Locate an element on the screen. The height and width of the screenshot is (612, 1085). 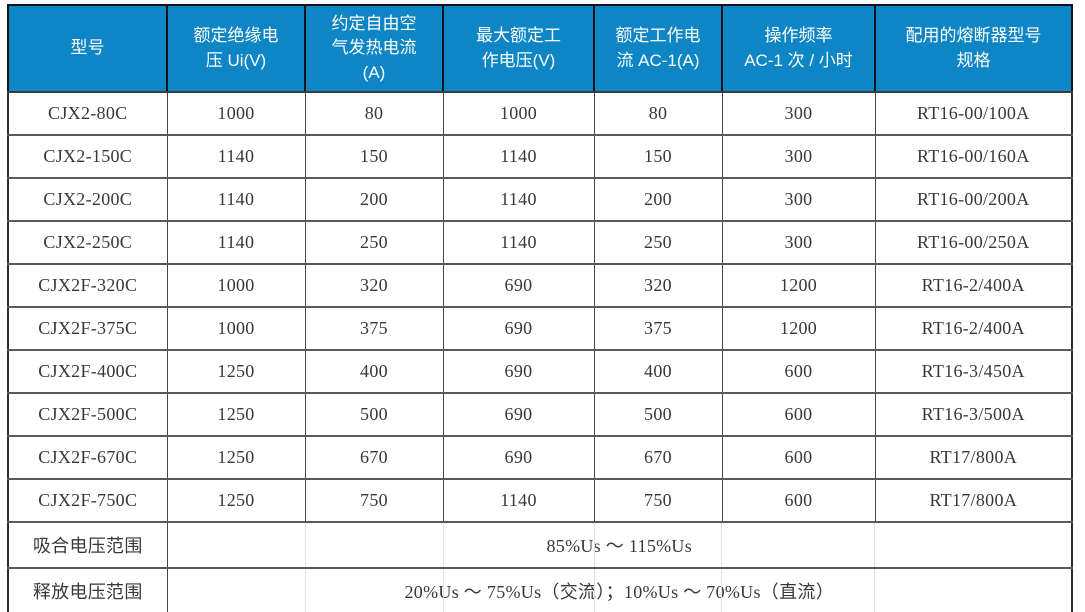
cell-model: CJX2F-375C is located at coordinates (87, 328).